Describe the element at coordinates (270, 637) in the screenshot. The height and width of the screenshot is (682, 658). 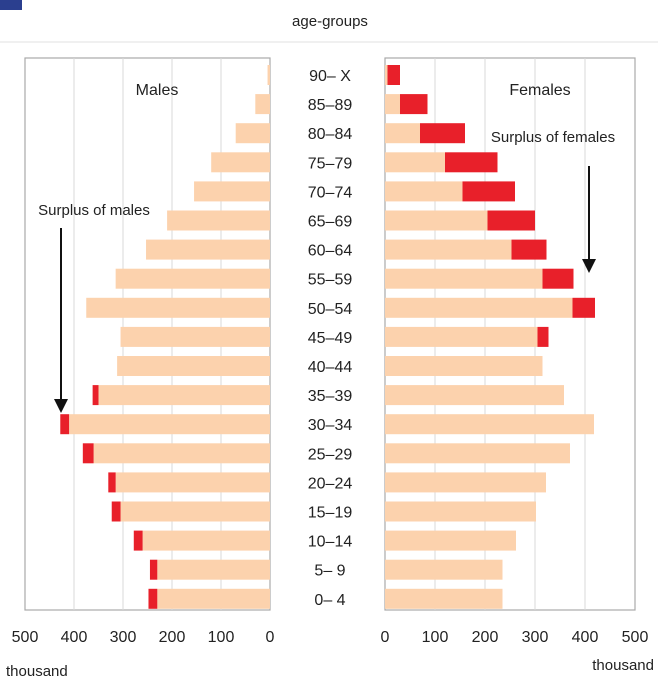
I see `males-x-tick-label: 0` at that location.